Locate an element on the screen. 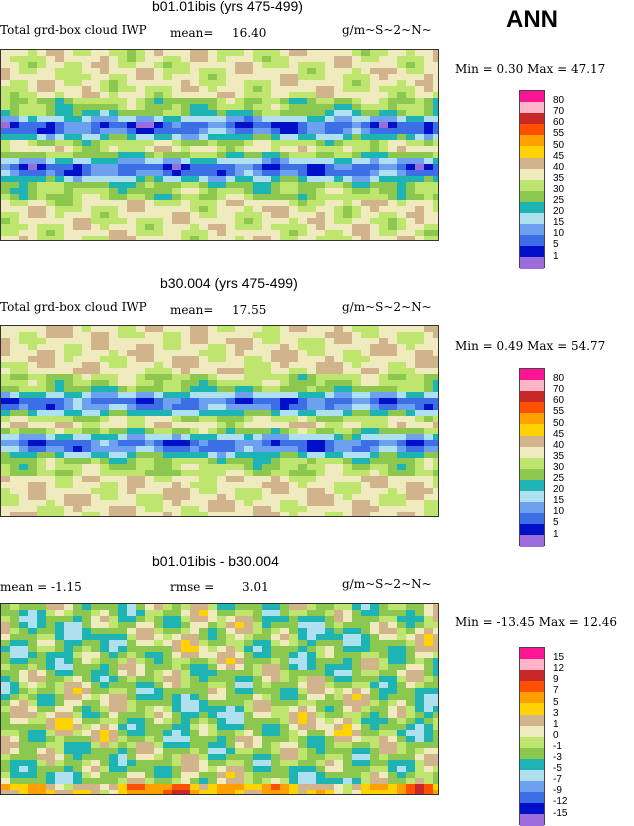 The image size is (634, 826). panel-3-units: g/m~S~2~N~ is located at coordinates (387, 584).